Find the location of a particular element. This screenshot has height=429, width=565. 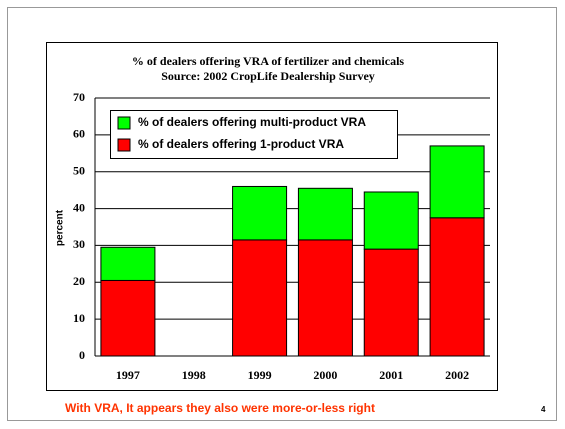

x-tick-label: 1999 is located at coordinates (260, 375).